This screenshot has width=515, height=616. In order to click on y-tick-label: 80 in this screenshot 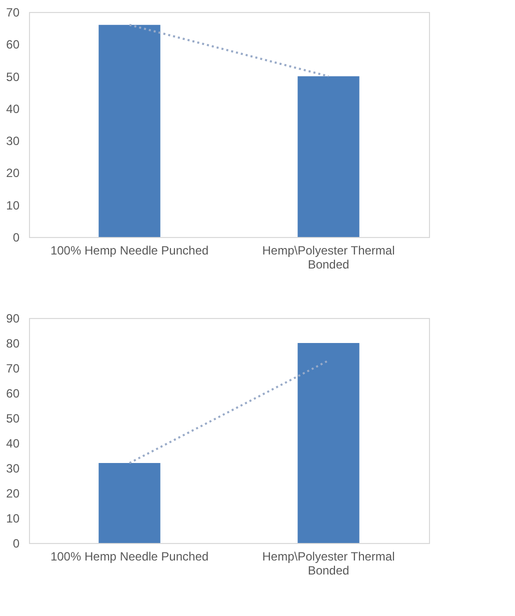, I will do `click(13, 343)`.